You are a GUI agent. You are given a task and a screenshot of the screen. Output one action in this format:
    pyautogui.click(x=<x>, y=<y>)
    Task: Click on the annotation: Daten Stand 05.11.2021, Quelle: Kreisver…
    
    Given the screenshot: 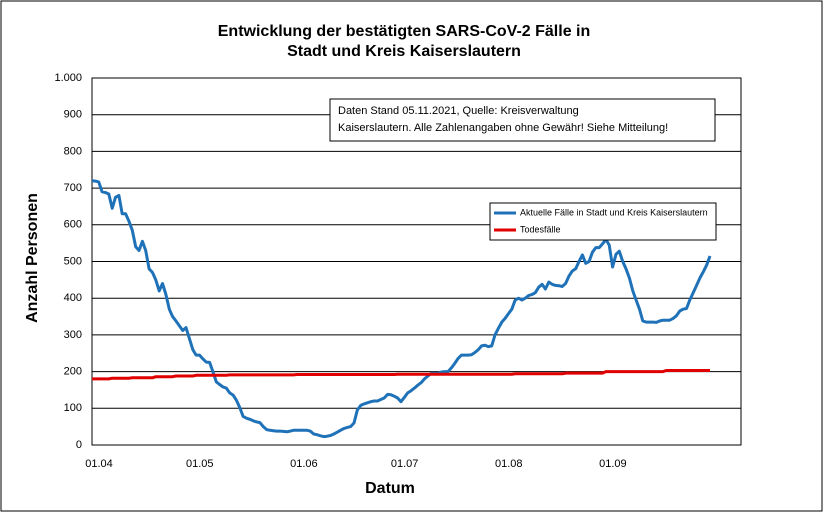 What is the action you would take?
    pyautogui.click(x=522, y=120)
    